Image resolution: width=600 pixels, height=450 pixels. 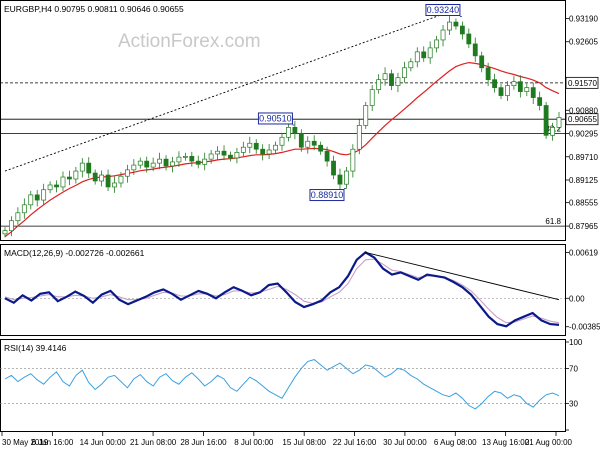 I want to click on x-tick-label: 21 Aug 00:00, so click(x=549, y=442).